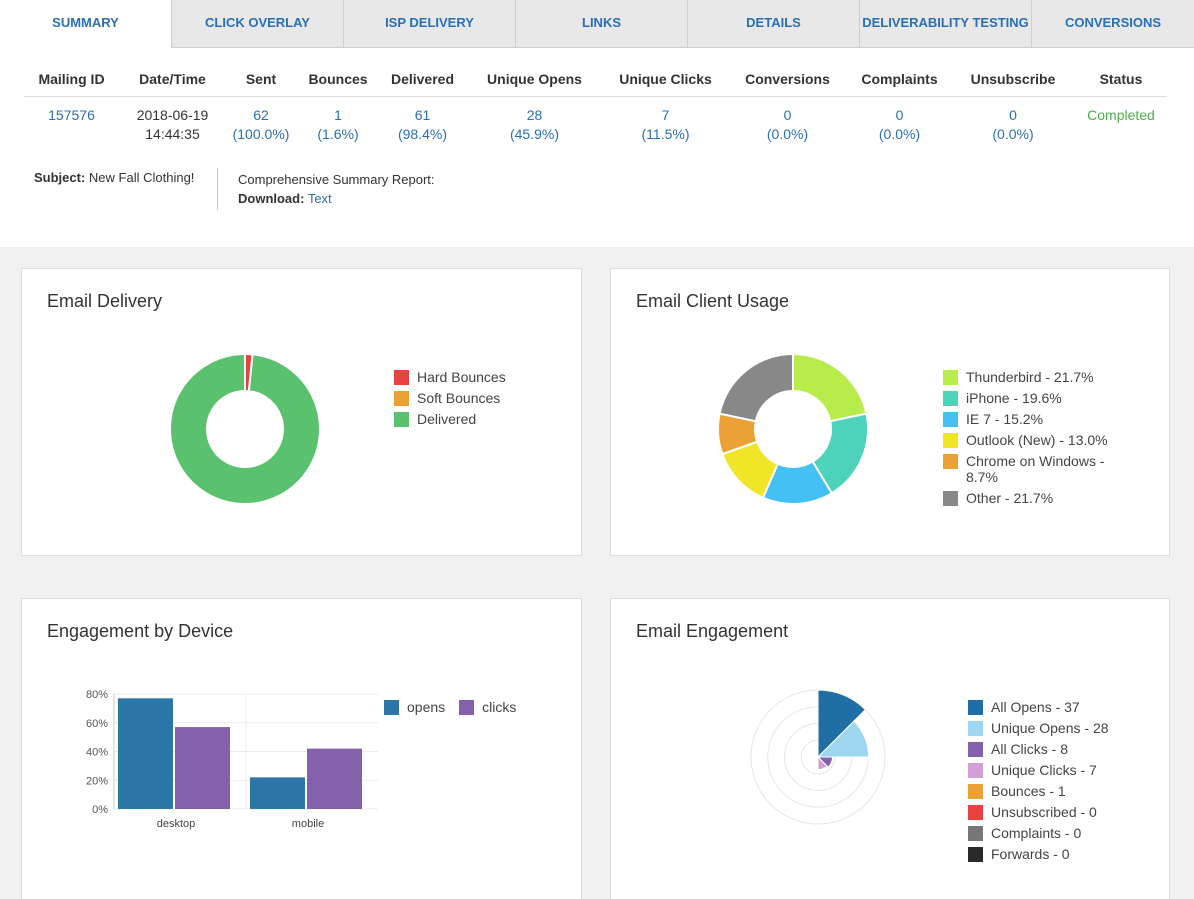 The height and width of the screenshot is (899, 1194). I want to click on email-client-chart, so click(793, 428).